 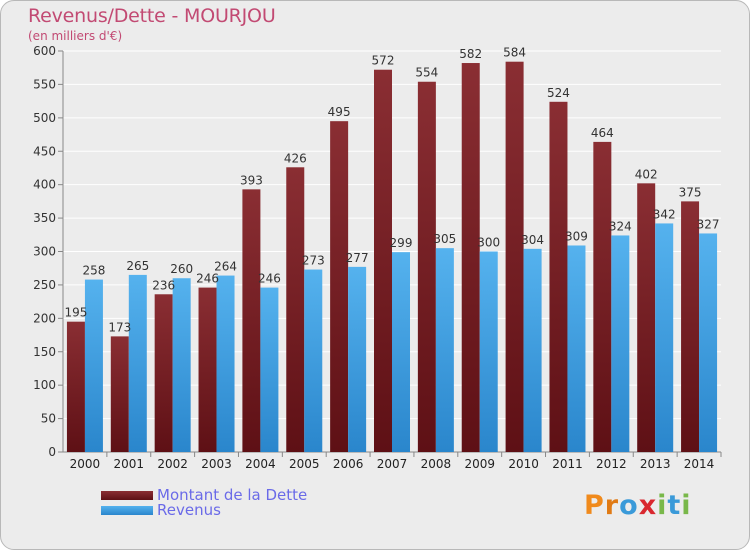 I want to click on y-tick-label: 550, so click(x=44, y=84).